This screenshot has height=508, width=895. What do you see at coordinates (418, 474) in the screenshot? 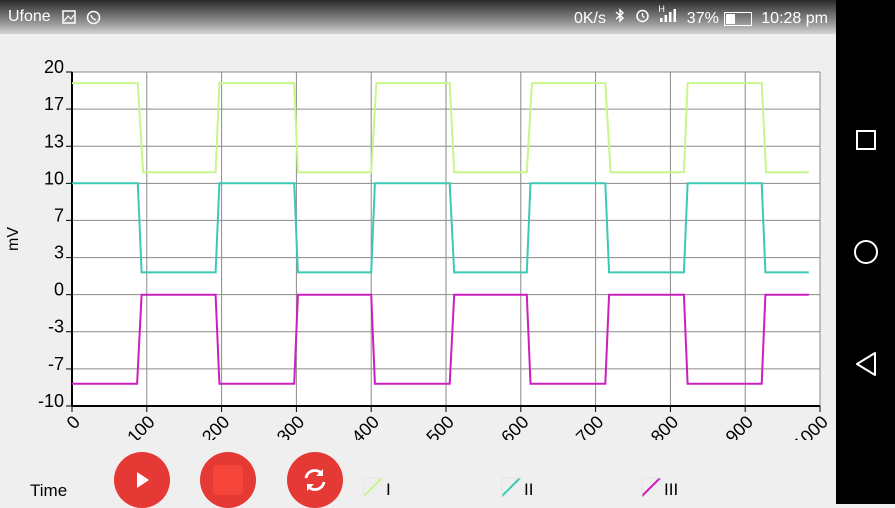
I see `controls-bar: Time I II III` at bounding box center [418, 474].